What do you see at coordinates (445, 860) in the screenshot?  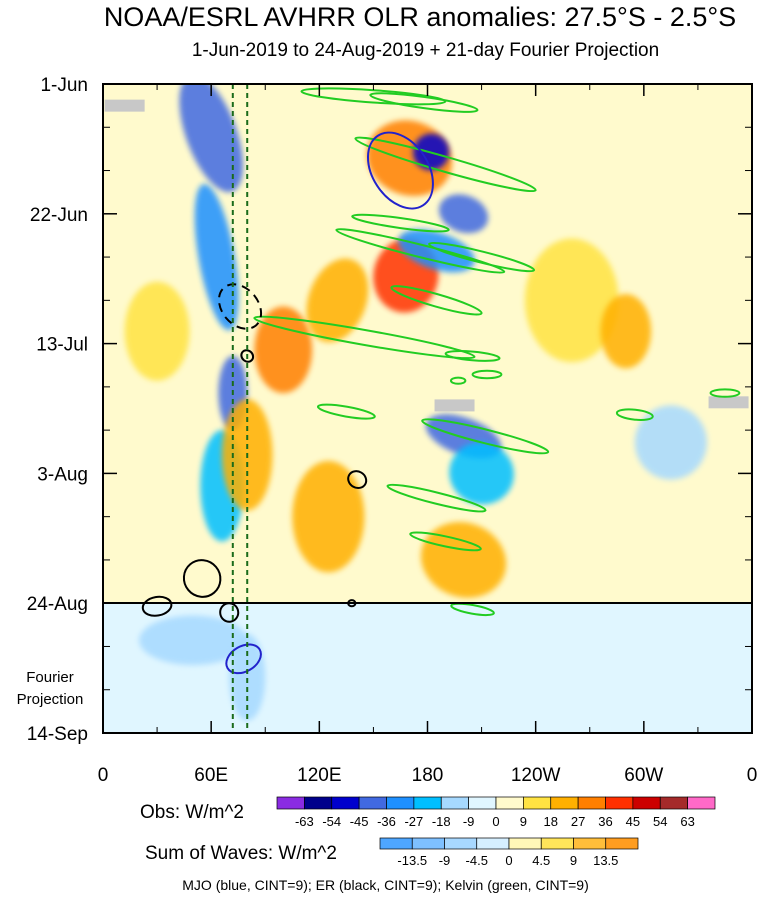 I see `wave-label-1: -9` at bounding box center [445, 860].